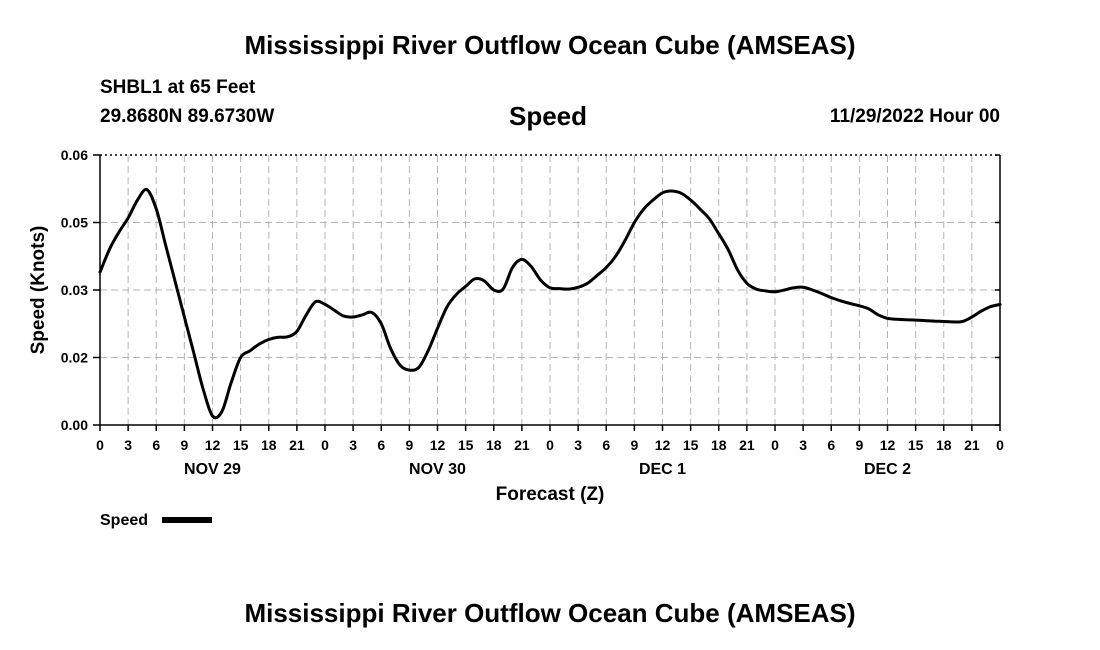 Image resolution: width=1100 pixels, height=650 pixels. I want to click on day-label: NOV 30, so click(437, 469).